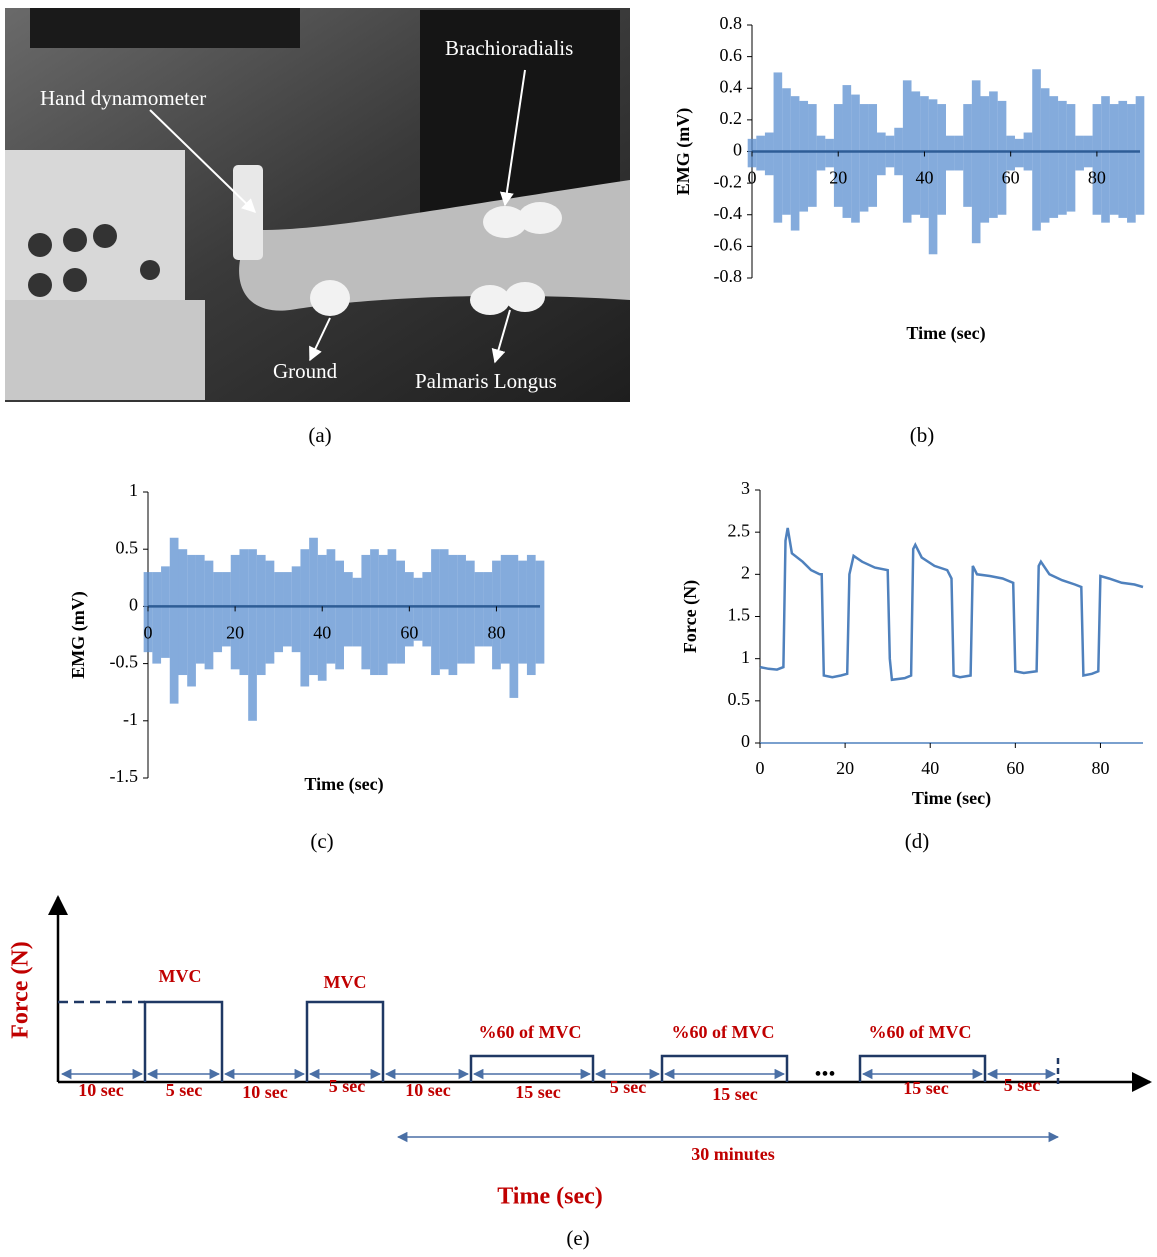  I want to click on y-tick-label: 0.4, so click(731, 86).